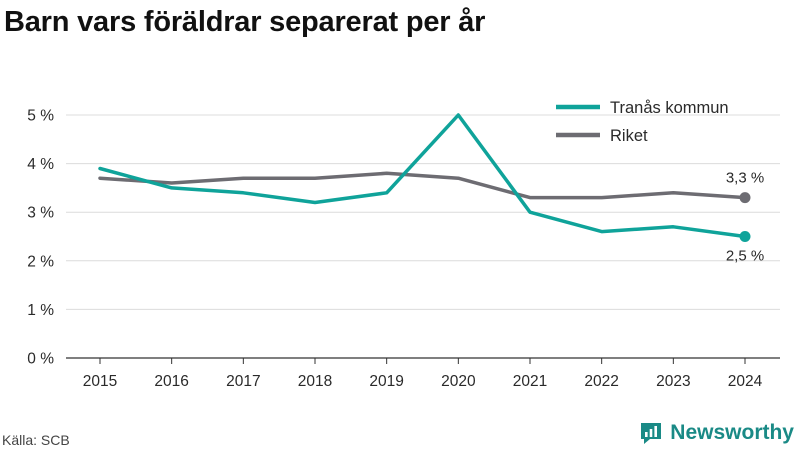  What do you see at coordinates (386, 381) in the screenshot?
I see `x-tick-label: 2019` at bounding box center [386, 381].